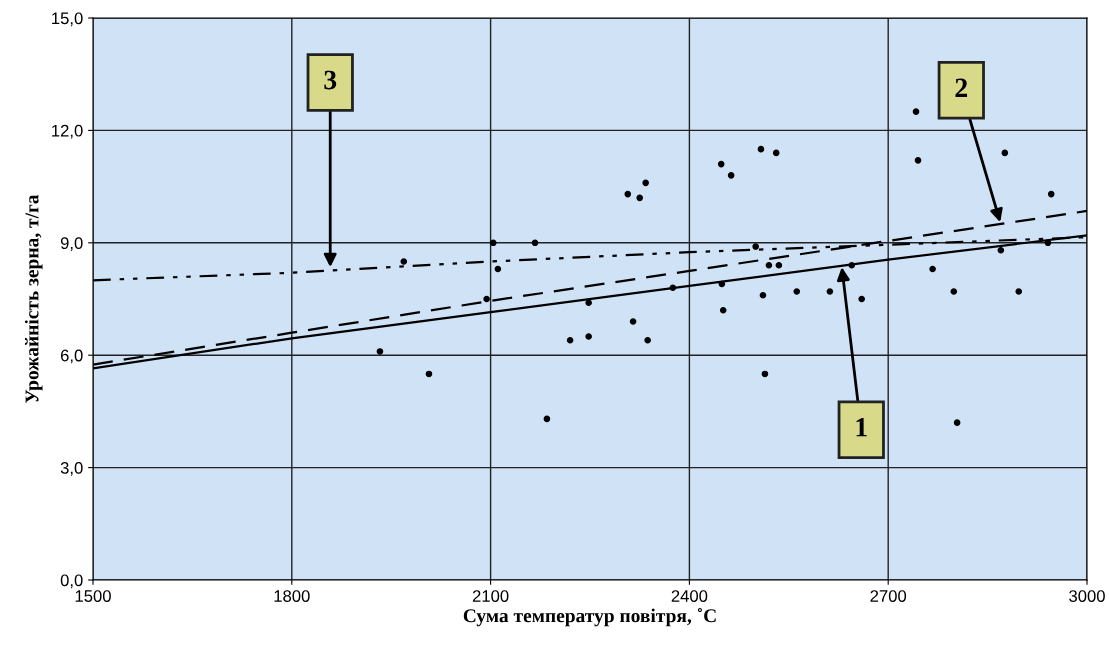 Image resolution: width=1109 pixels, height=646 pixels. What do you see at coordinates (961, 87) in the screenshot?
I see `annotation: 2` at bounding box center [961, 87].